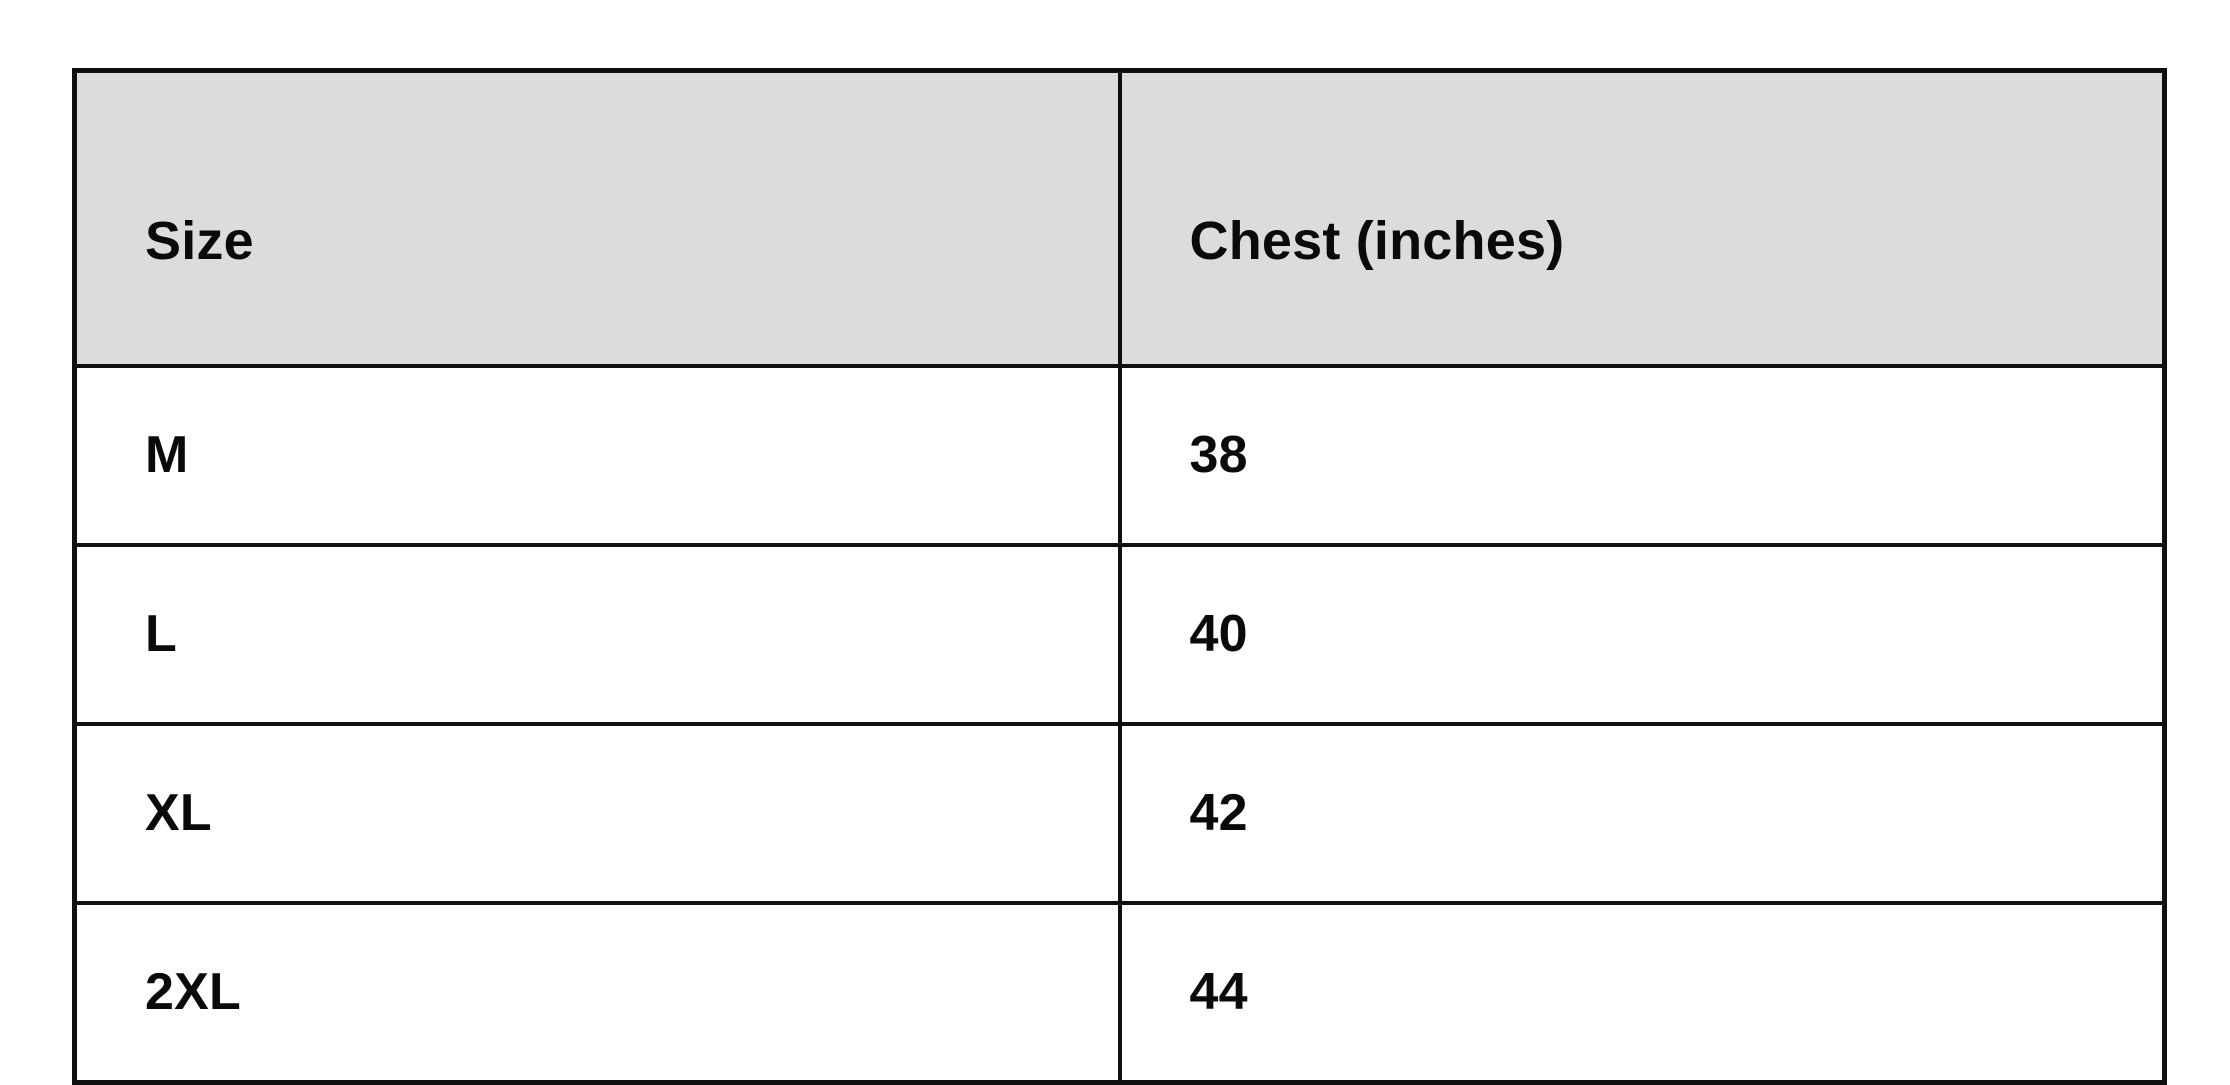 The width and height of the screenshot is (2230, 1085). I want to click on cell-chest: 40, so click(1642, 634).